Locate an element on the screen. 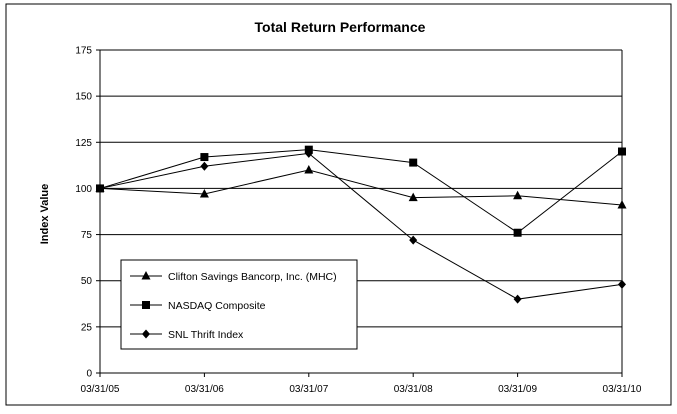 The height and width of the screenshot is (414, 677). legend-label: NASDAQ Composite is located at coordinates (217, 306).